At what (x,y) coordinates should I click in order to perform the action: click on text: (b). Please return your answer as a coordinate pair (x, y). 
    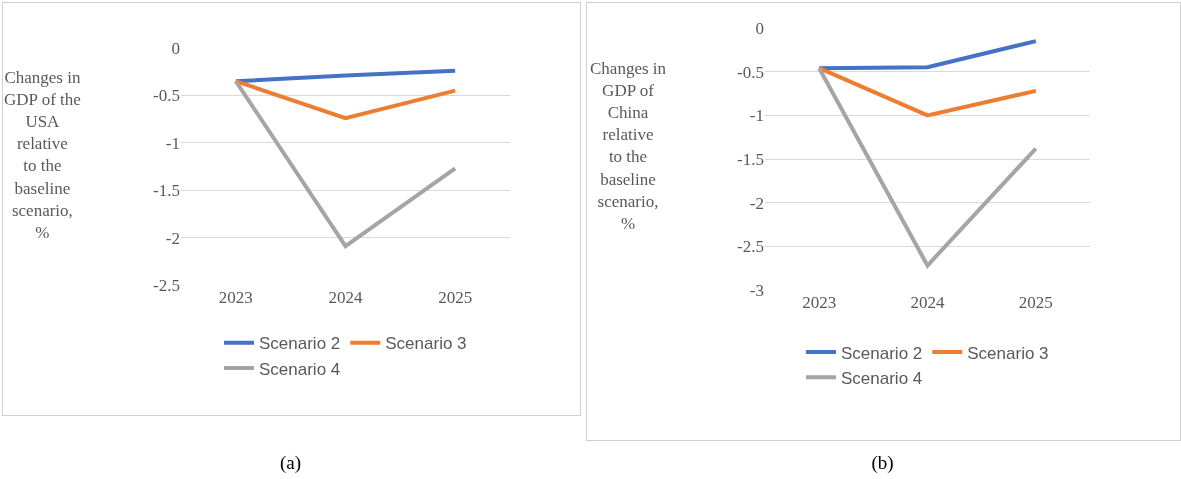
    Looking at the image, I should click on (882, 463).